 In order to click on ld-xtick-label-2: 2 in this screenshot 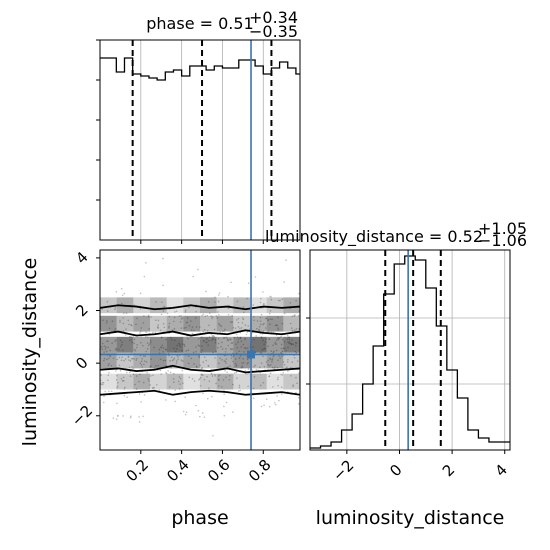, I will do `click(448, 470)`.